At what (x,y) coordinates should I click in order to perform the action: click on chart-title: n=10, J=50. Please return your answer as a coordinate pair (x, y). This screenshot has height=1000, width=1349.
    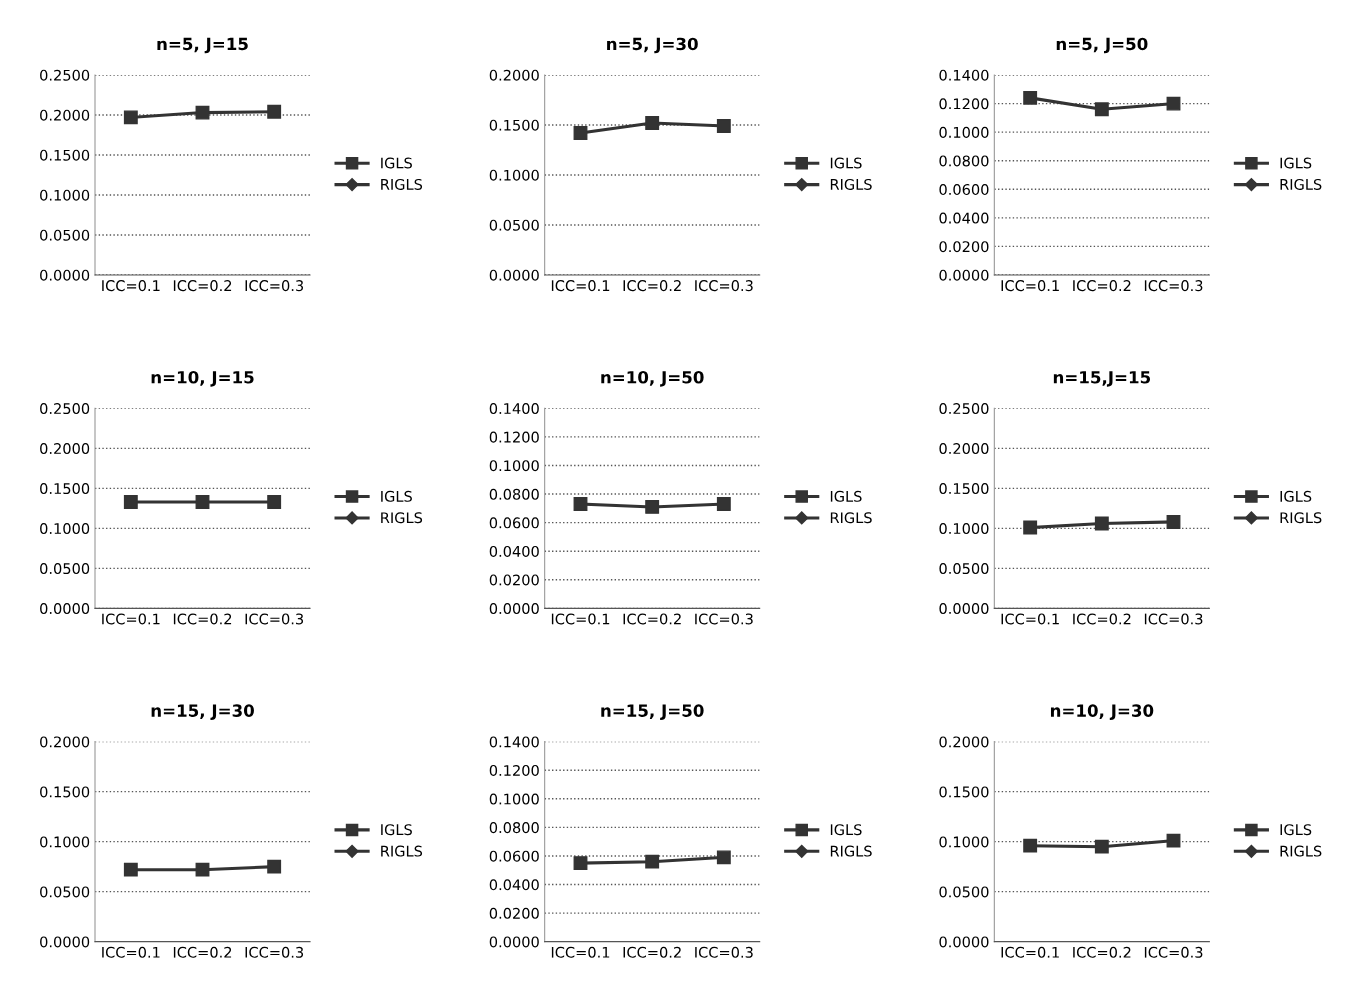
    Looking at the image, I should click on (652, 378).